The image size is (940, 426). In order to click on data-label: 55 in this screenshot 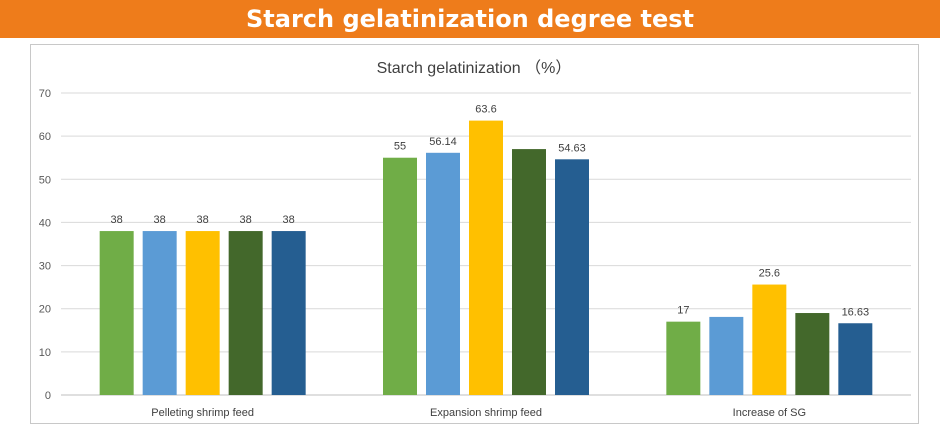, I will do `click(400, 147)`.